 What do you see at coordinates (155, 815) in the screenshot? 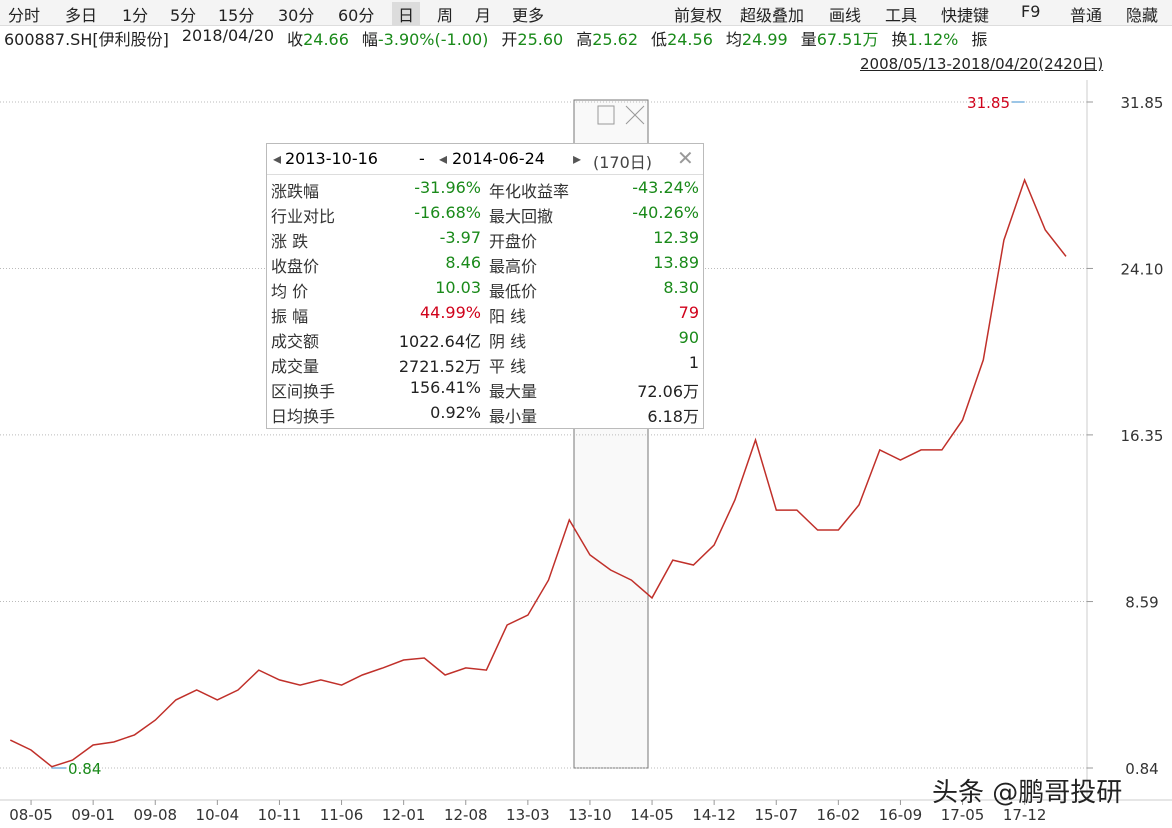
I see `x-tick-label: 09-08` at bounding box center [155, 815].